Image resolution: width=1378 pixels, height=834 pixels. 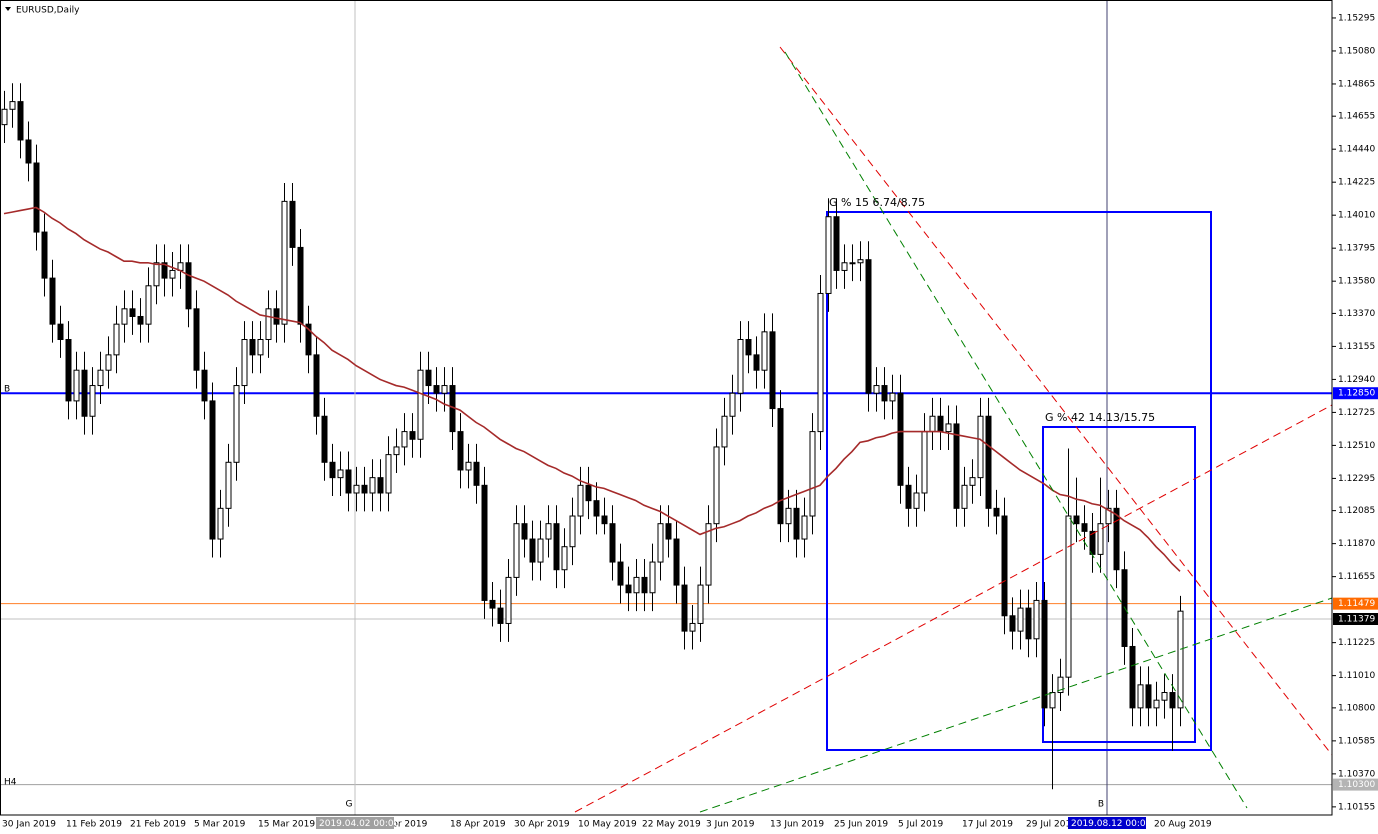 I want to click on x-tick-label: 30 Jan 2019, so click(x=29, y=825).